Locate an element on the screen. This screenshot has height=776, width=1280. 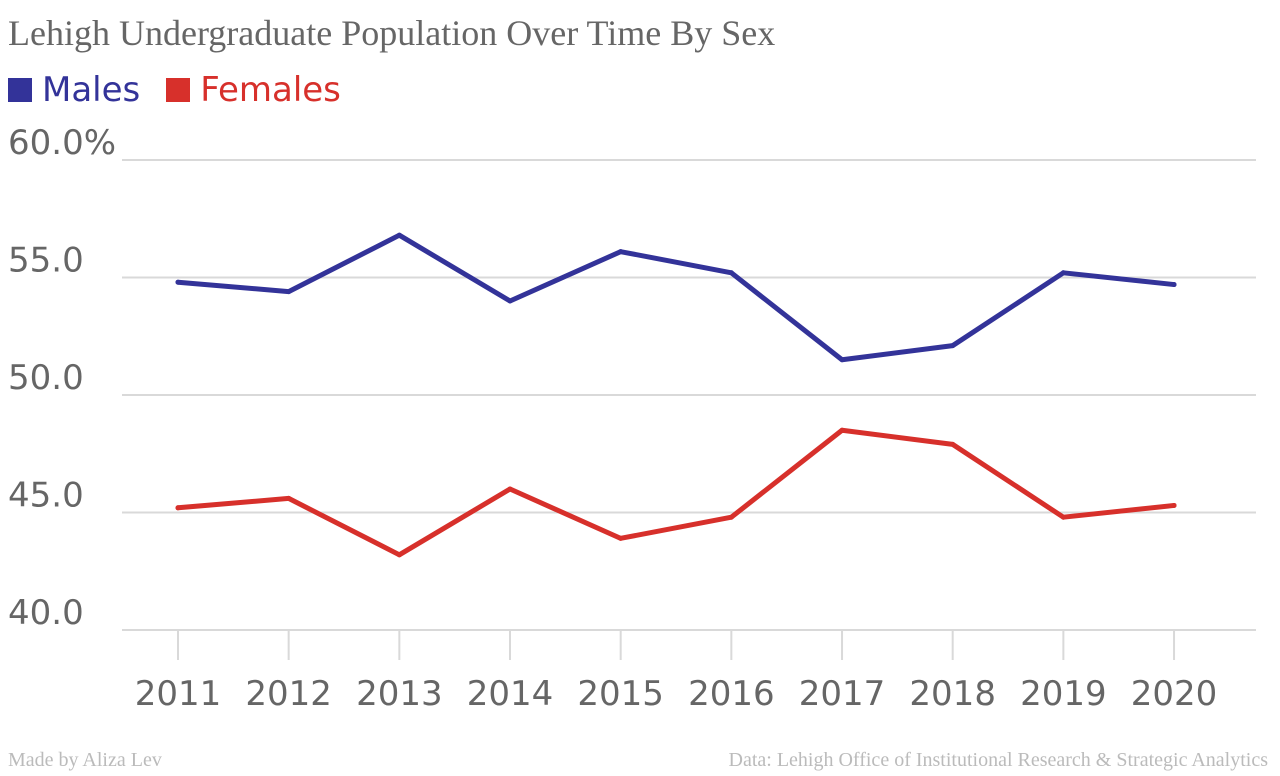
y-tick-label: 45.0 is located at coordinates (46, 496).